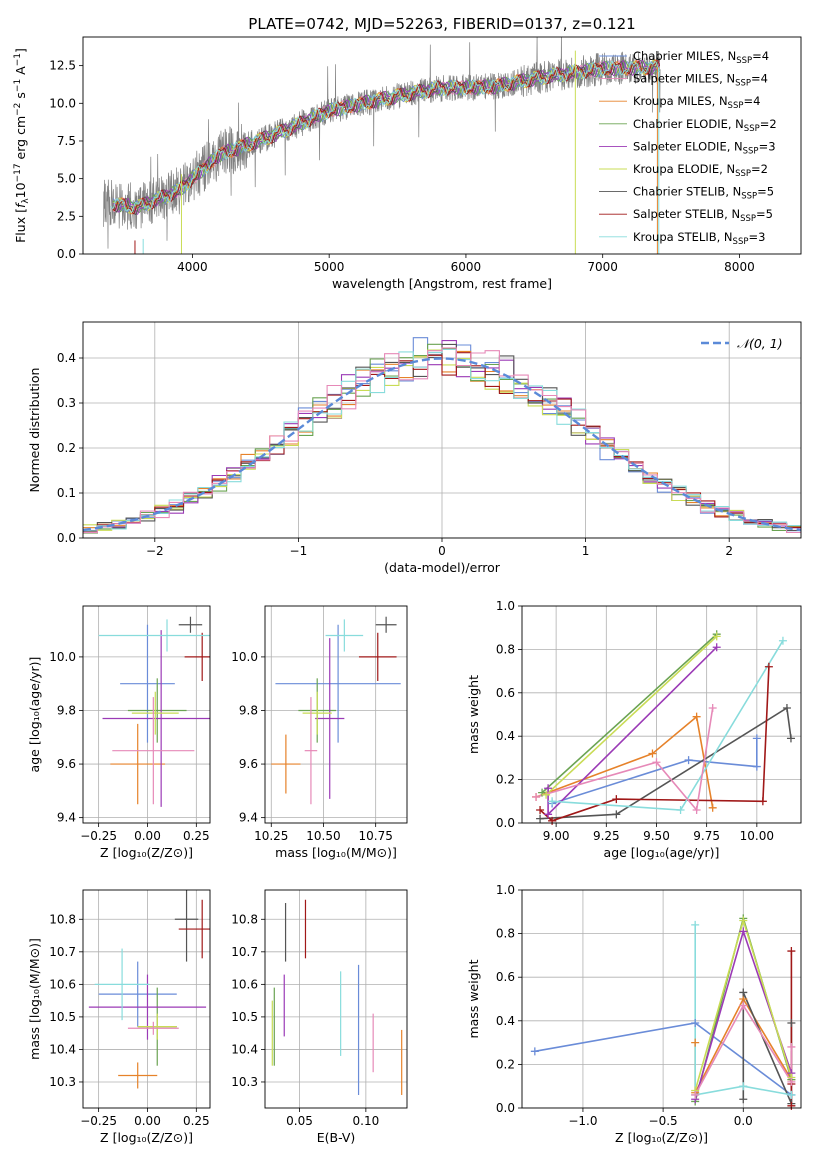 This screenshot has height=1170, width=819. Describe the element at coordinates (744, 61) in the screenshot. I see `legend-label-sub-0: SSP` at that location.